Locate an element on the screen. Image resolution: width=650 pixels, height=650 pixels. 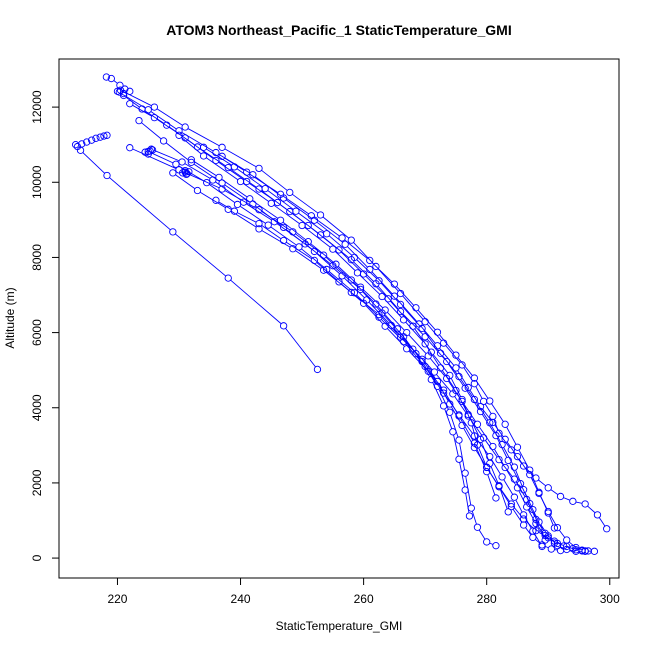
y-tick-label: 10000 is located at coordinates (37, 182).